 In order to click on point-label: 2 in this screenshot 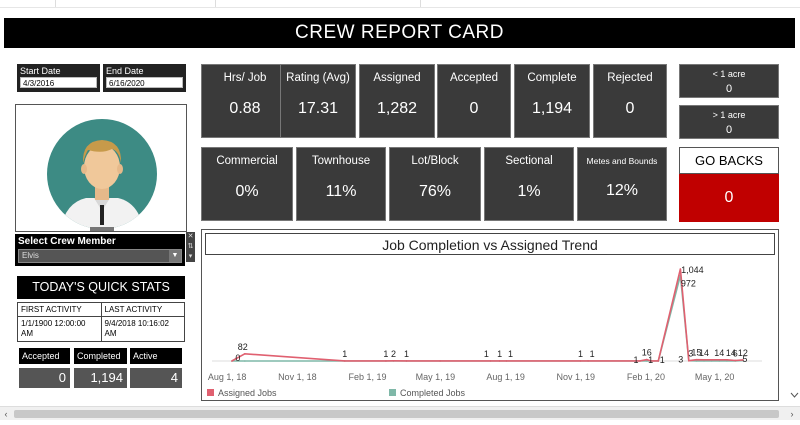, I will do `click(393, 354)`.